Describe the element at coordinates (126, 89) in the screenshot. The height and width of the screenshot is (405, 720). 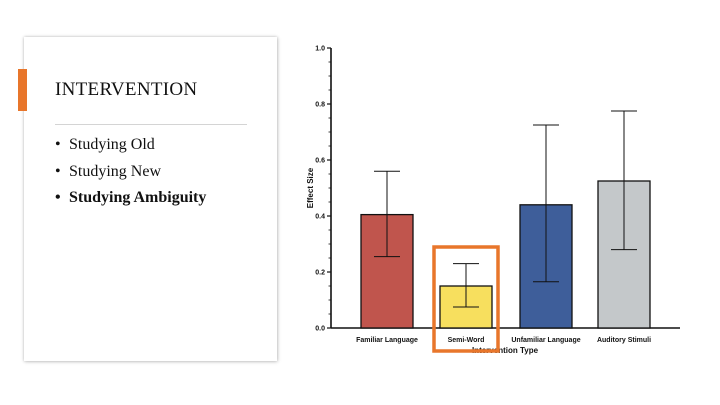
I see `slide-title: INTERVENTION` at that location.